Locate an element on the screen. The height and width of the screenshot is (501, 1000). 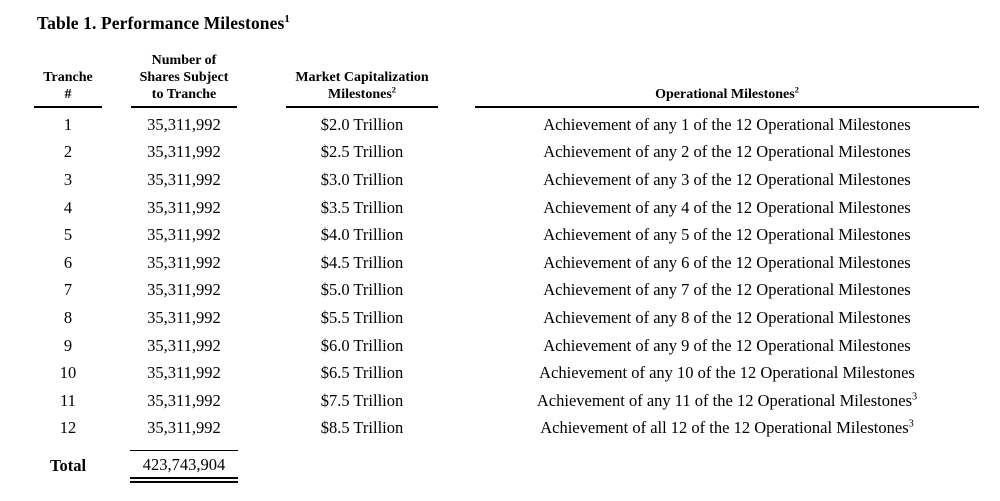
market-cap-milestone-cell: $4.5 Trillion is located at coordinates (362, 262).